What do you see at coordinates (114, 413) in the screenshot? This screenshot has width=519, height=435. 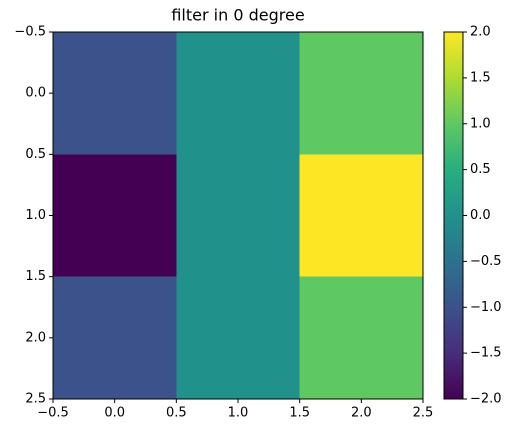 I see `x-tick-label: 0.0` at bounding box center [114, 413].